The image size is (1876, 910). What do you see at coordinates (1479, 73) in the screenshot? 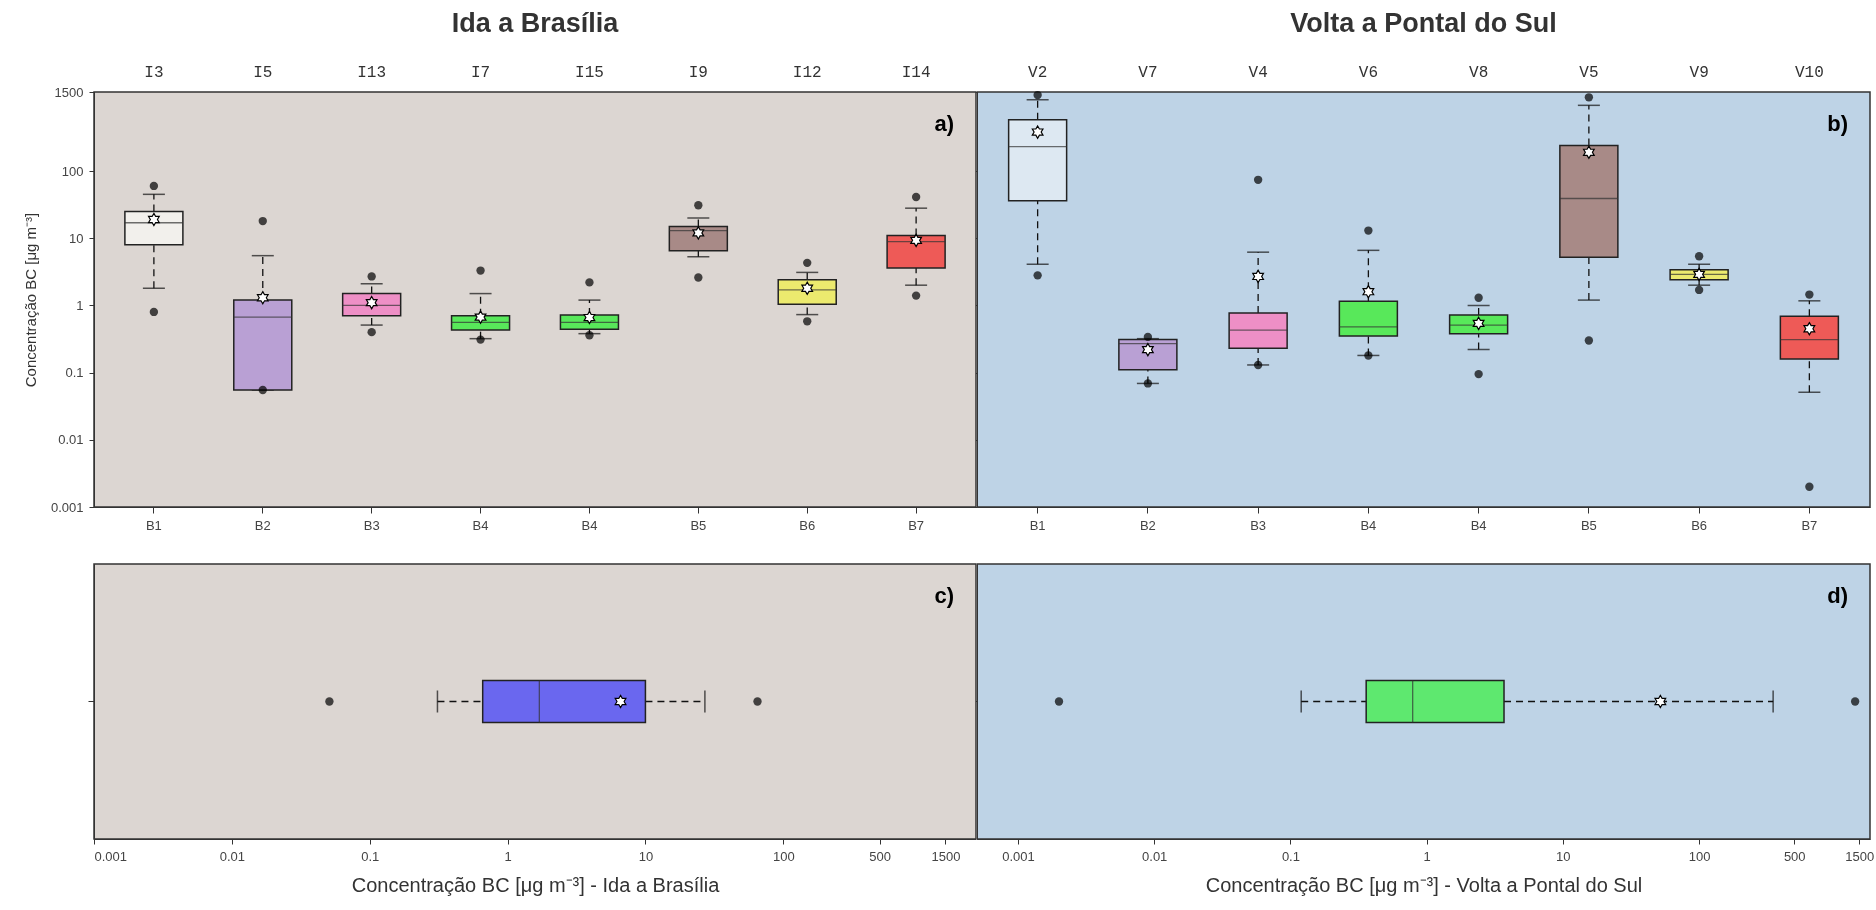
I see `text: V8` at bounding box center [1479, 73].